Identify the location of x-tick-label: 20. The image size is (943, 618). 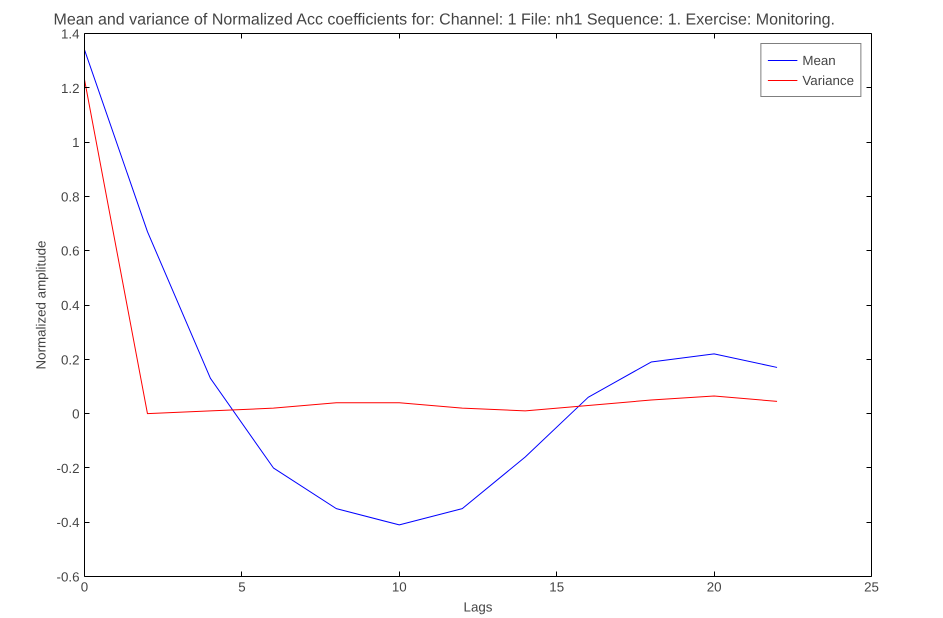
(714, 587).